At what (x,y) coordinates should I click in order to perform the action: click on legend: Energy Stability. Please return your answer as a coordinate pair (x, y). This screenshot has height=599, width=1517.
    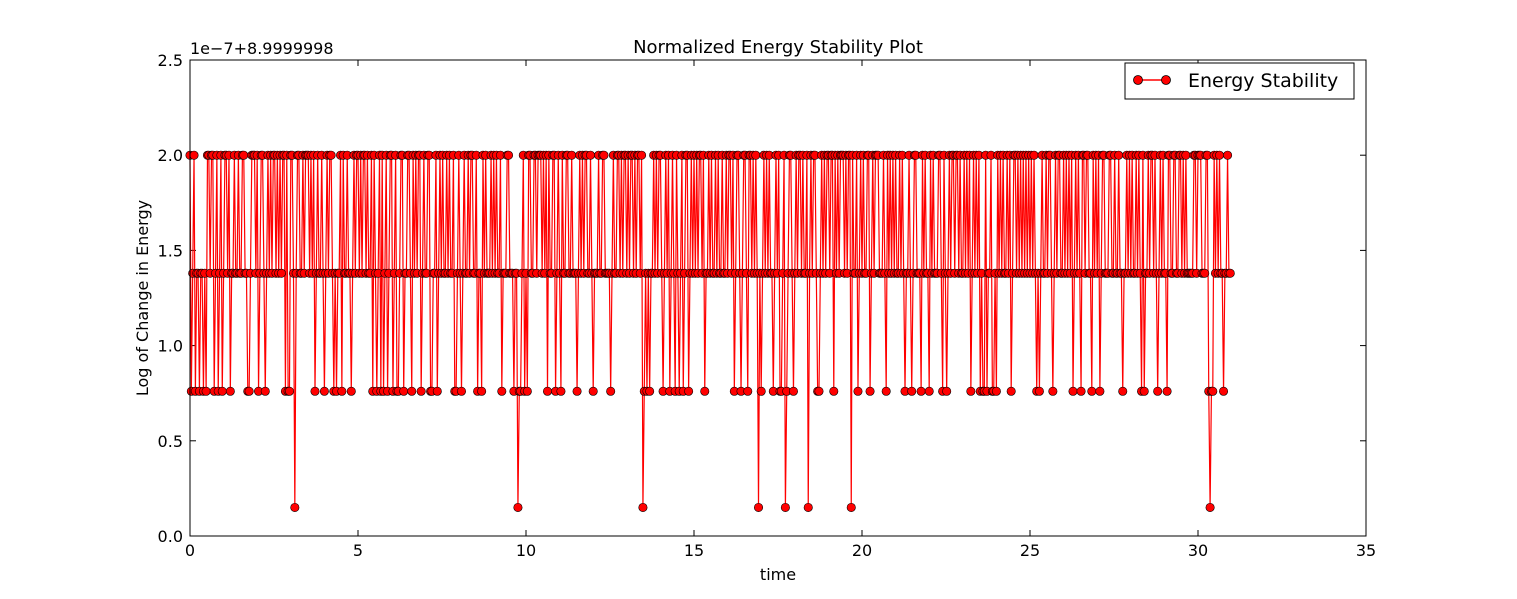
    Looking at the image, I should click on (1239, 81).